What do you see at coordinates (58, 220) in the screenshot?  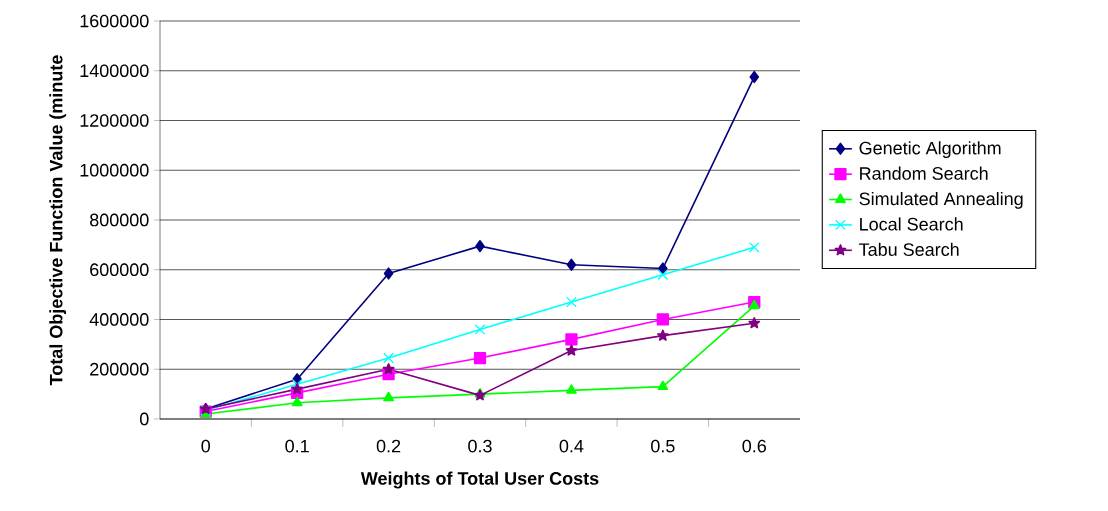 I see `y-axis-title: Total Objective Function Value (minute` at bounding box center [58, 220].